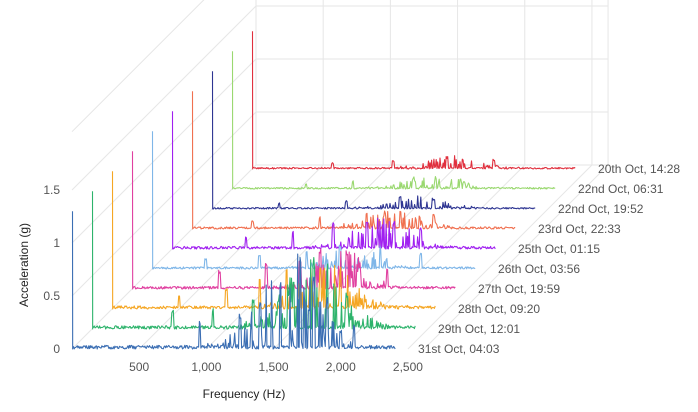 The width and height of the screenshot is (698, 412). What do you see at coordinates (341, 367) in the screenshot?
I see `x-tick-label: 2,000` at bounding box center [341, 367].